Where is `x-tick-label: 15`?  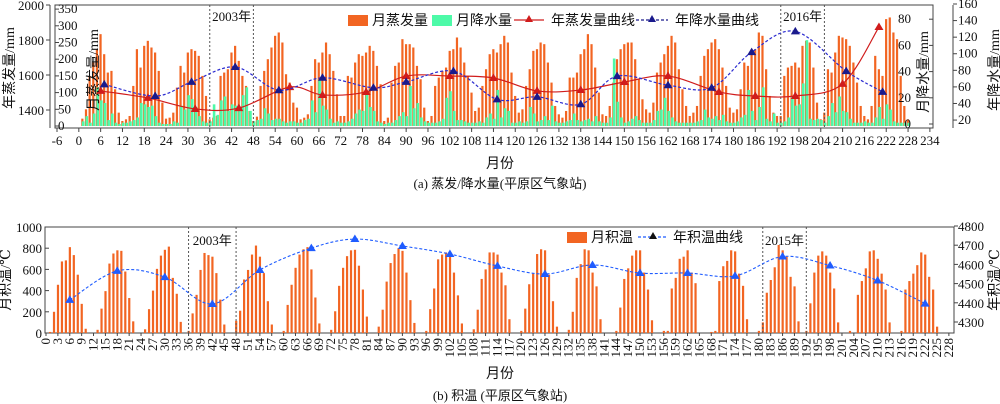
x-tick-label: 15 is located at coordinates (104, 344).